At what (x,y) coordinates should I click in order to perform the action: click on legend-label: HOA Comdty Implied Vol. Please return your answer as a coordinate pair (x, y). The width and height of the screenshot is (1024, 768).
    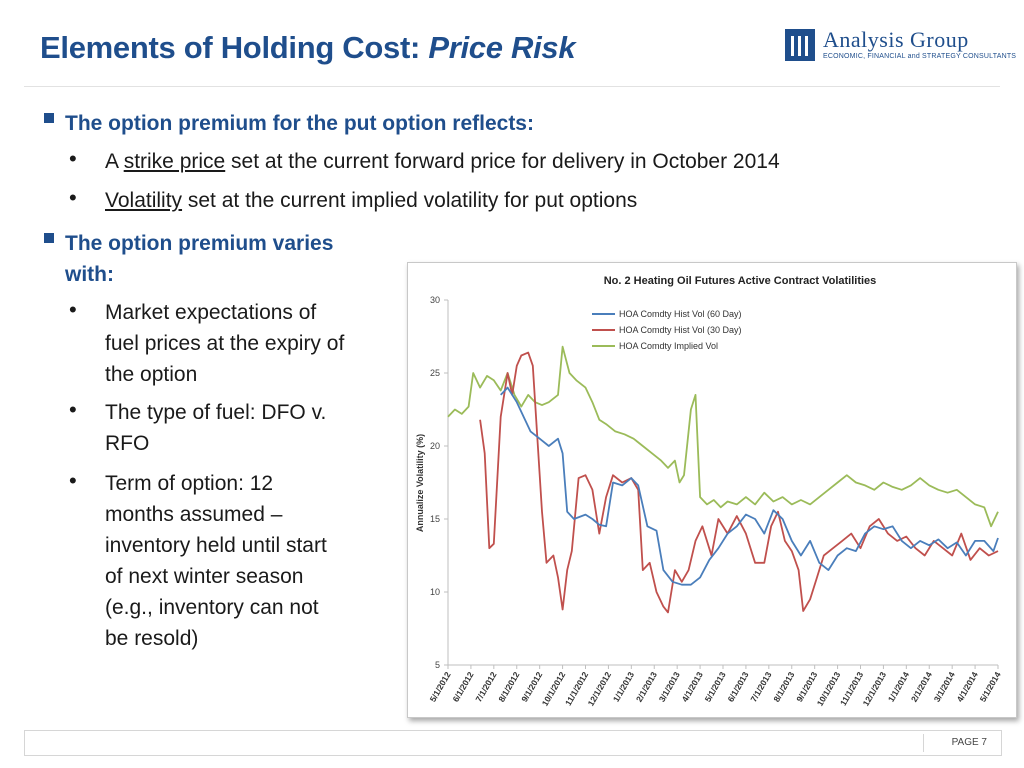
    Looking at the image, I should click on (668, 346).